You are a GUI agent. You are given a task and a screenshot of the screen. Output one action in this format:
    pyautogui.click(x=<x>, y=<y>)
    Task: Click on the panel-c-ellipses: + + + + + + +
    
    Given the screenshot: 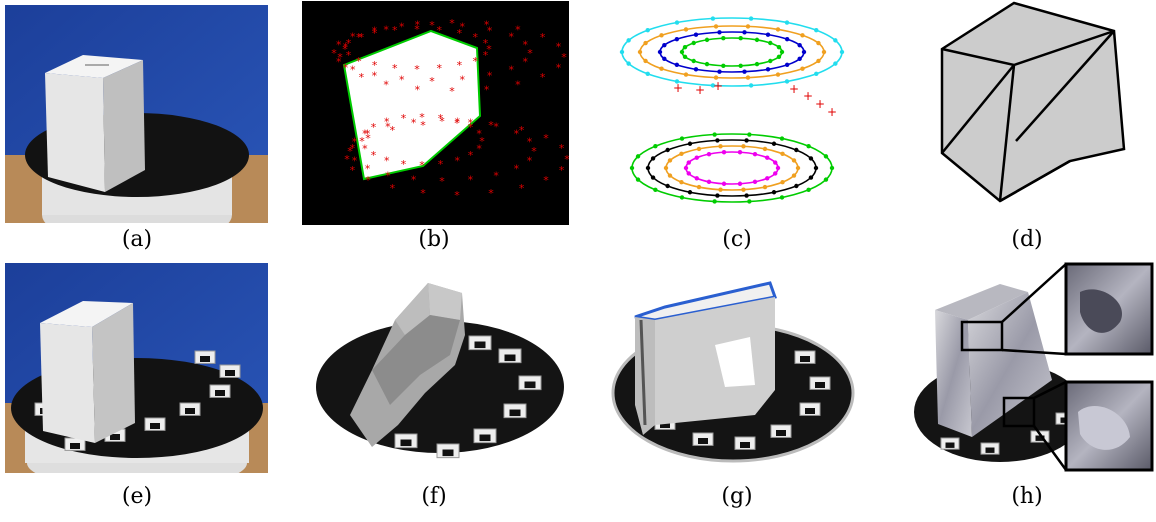 What is the action you would take?
    pyautogui.click(x=732, y=115)
    